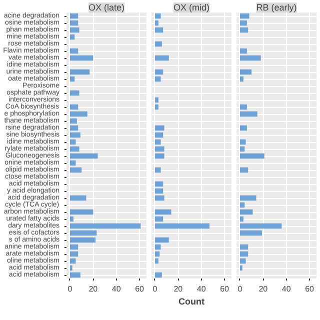 Image resolution: width=320 pixels, height=320 pixels. I want to click on chart-title: OX (mid), so click(192, 7).